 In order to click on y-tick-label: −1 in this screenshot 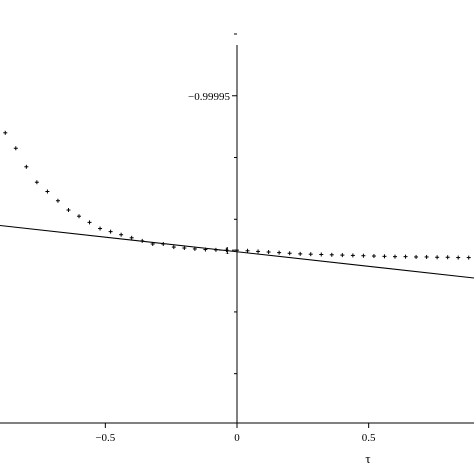, I will do `click(224, 251)`.